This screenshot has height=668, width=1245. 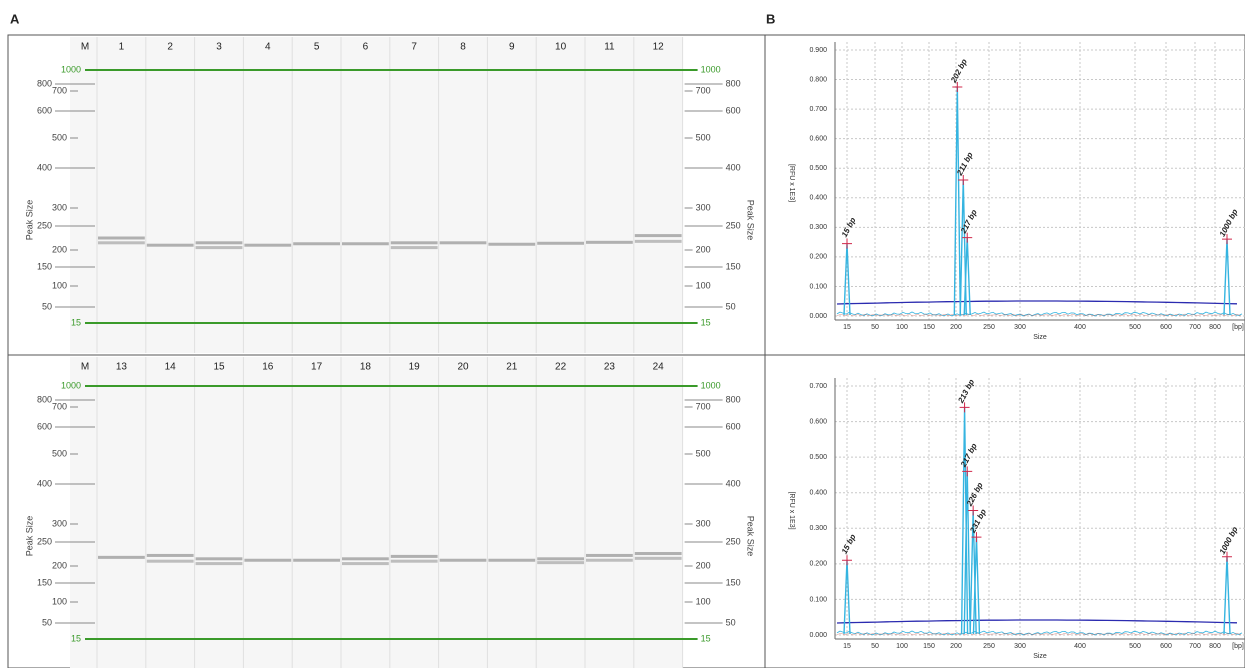 I want to click on panel-label: B, so click(x=770, y=18).